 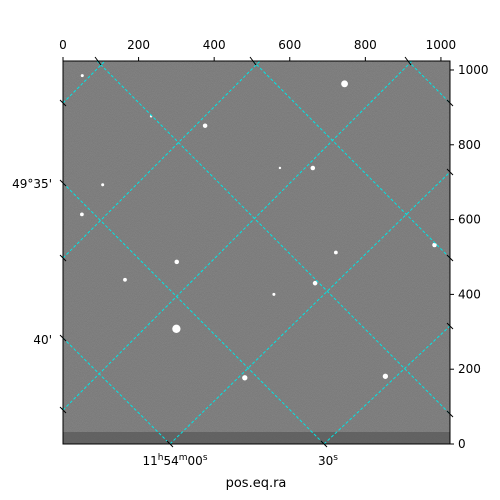 I want to click on right-tick-label: 200, so click(x=469, y=369).